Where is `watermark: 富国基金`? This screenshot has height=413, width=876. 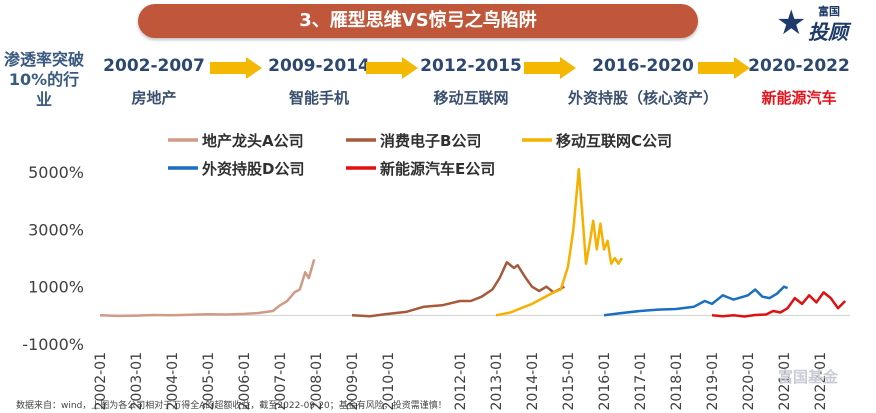 watermark: 富国基金 is located at coordinates (808, 377).